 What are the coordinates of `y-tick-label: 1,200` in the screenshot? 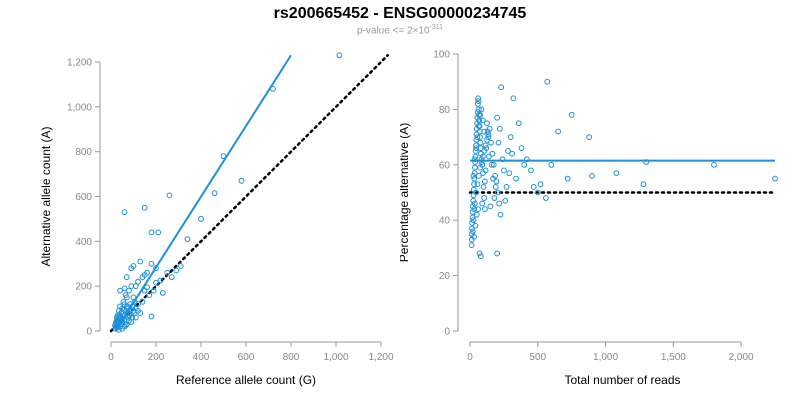 It's located at (79, 63).